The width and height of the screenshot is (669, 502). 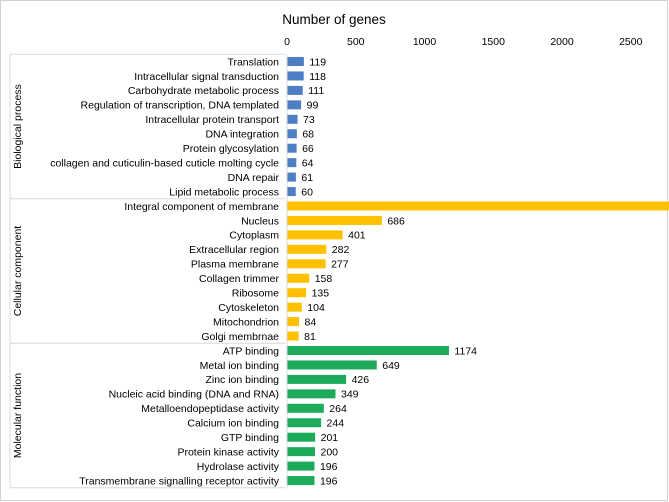 What do you see at coordinates (228, 452) in the screenshot?
I see `category-label: Protein kinase activity` at bounding box center [228, 452].